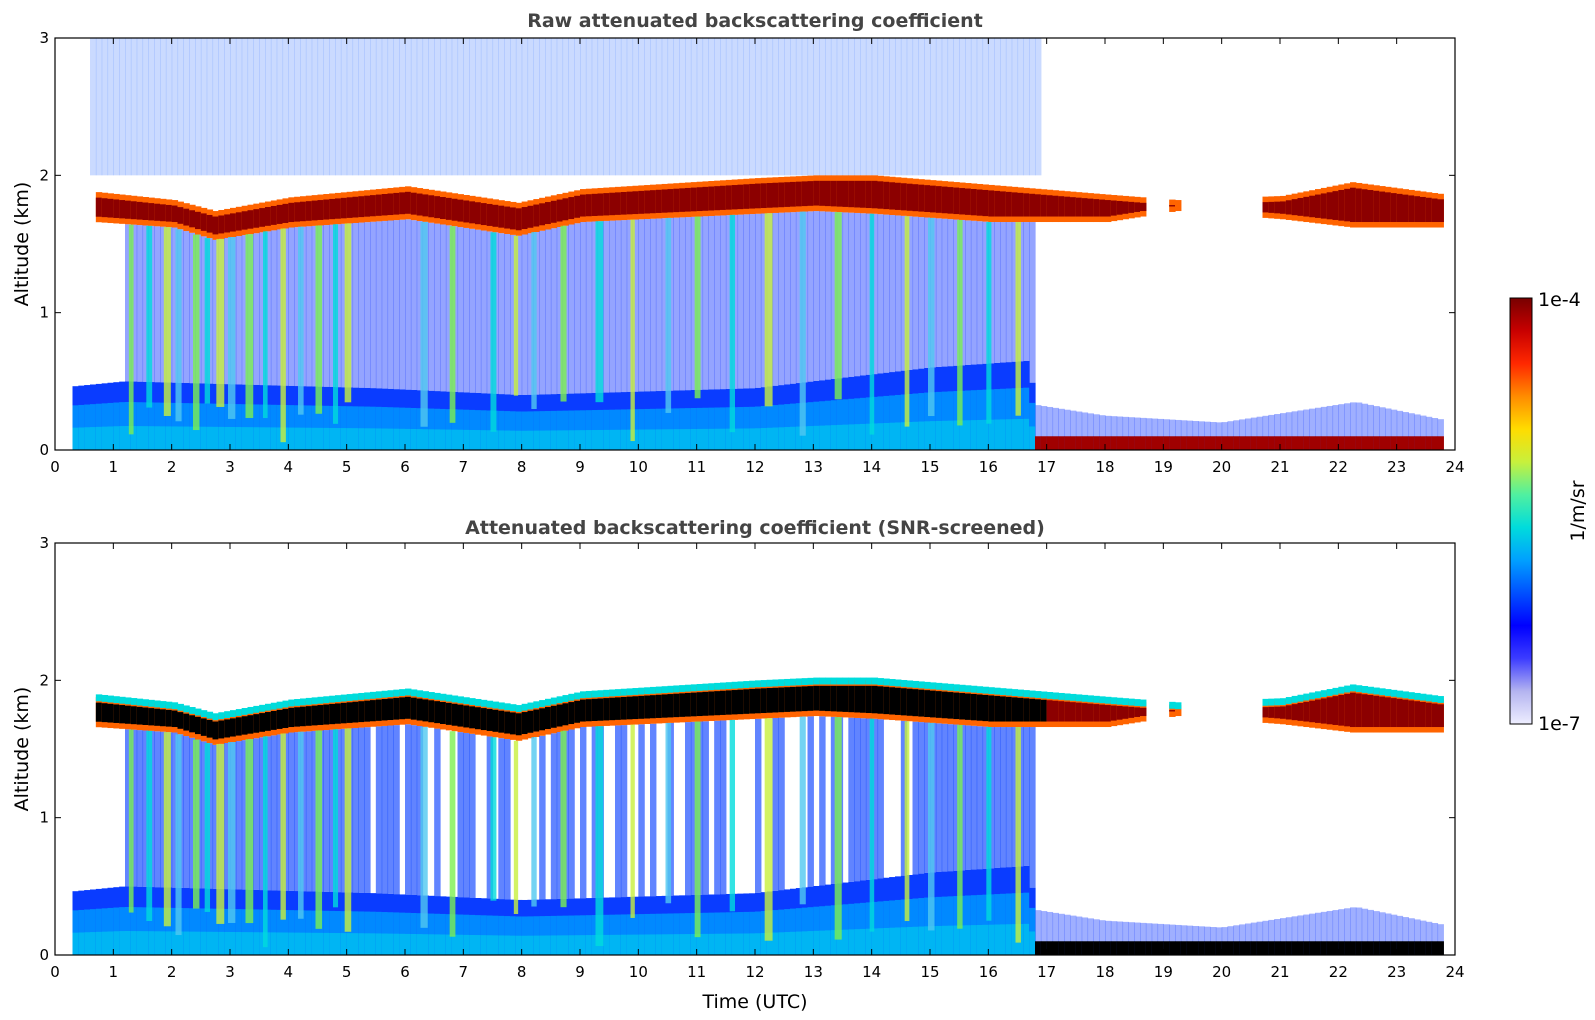  I want to click on x-tick-label: 21, so click(1279, 972).